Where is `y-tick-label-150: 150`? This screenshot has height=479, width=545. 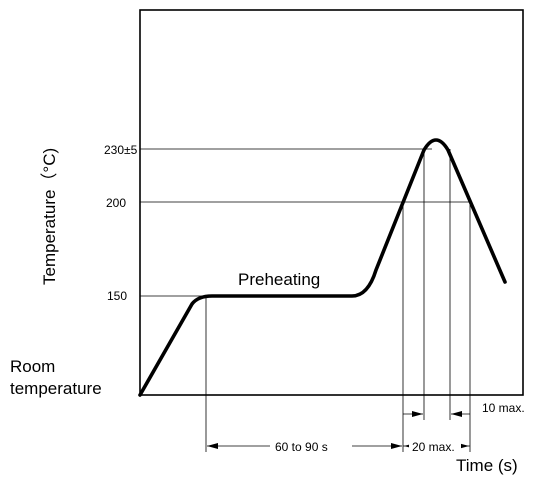
y-tick-label-150: 150 is located at coordinates (117, 296).